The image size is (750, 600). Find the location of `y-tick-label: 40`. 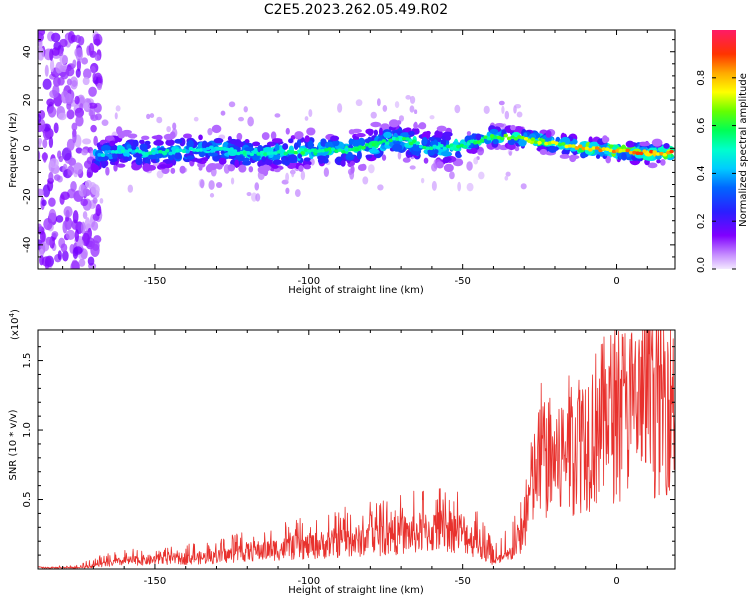

y-tick-label: 40 is located at coordinates (27, 51).